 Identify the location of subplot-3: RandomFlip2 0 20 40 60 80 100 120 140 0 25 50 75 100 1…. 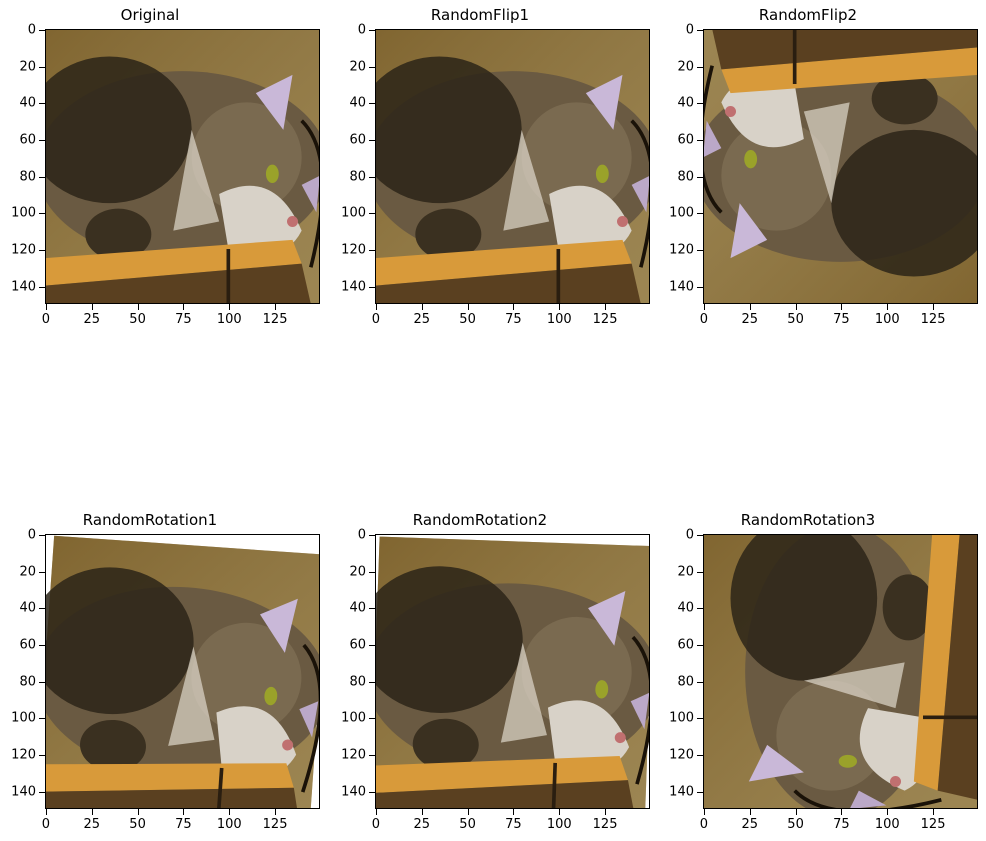
(818, 165).